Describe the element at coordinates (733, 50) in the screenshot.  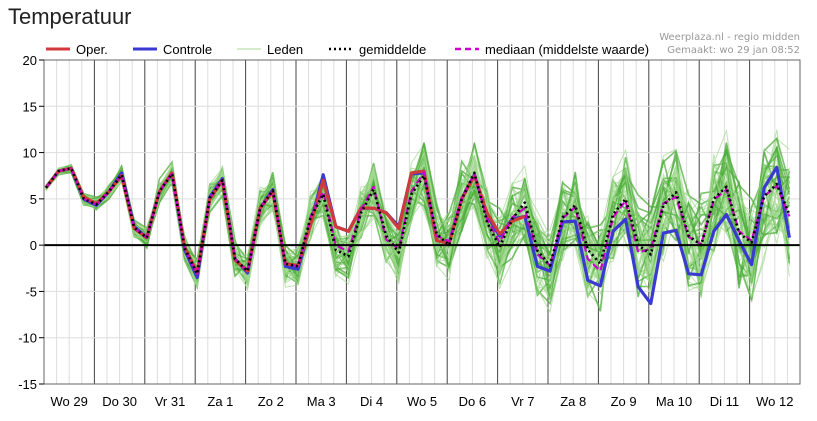
I see `credit-created: Gemaakt: wo 29 jan 08:52` at that location.